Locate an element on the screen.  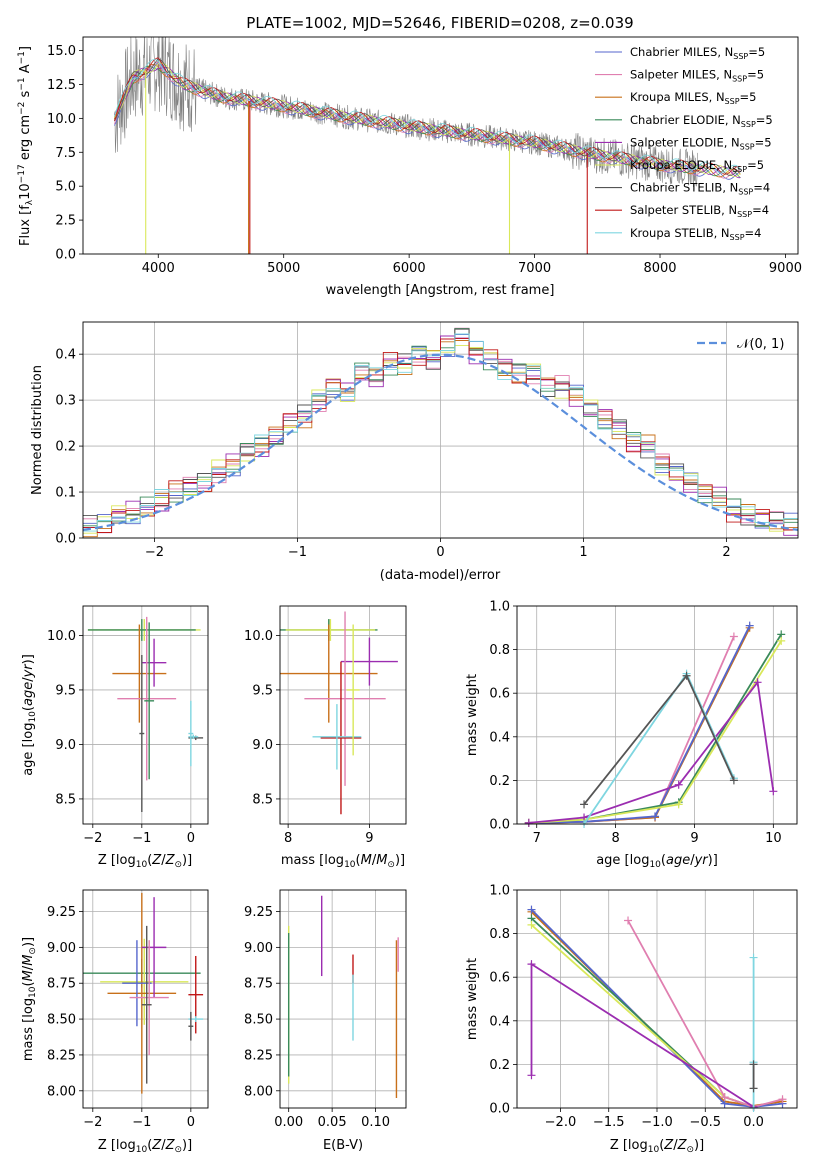
age_vs_mass-ytick-label: 8.5 is located at coordinates (262, 799).